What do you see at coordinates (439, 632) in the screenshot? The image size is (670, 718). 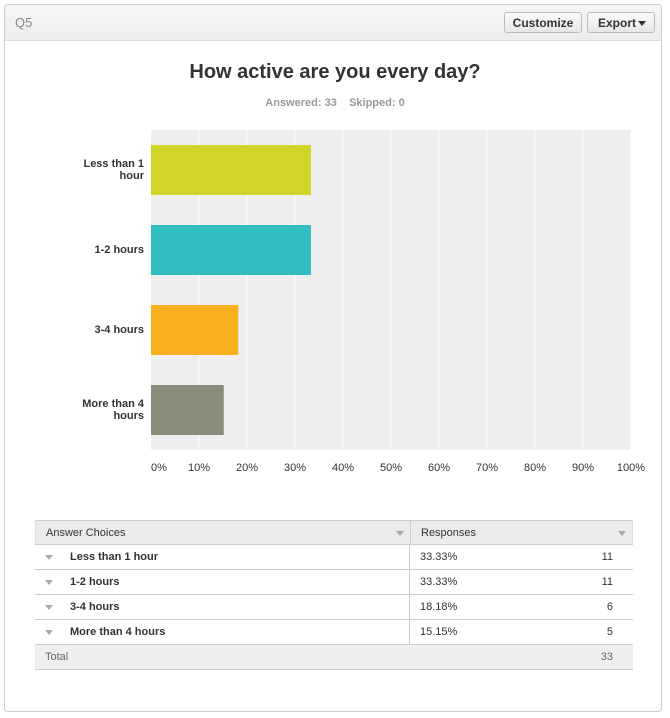 I see `response-percent: 15.15%` at bounding box center [439, 632].